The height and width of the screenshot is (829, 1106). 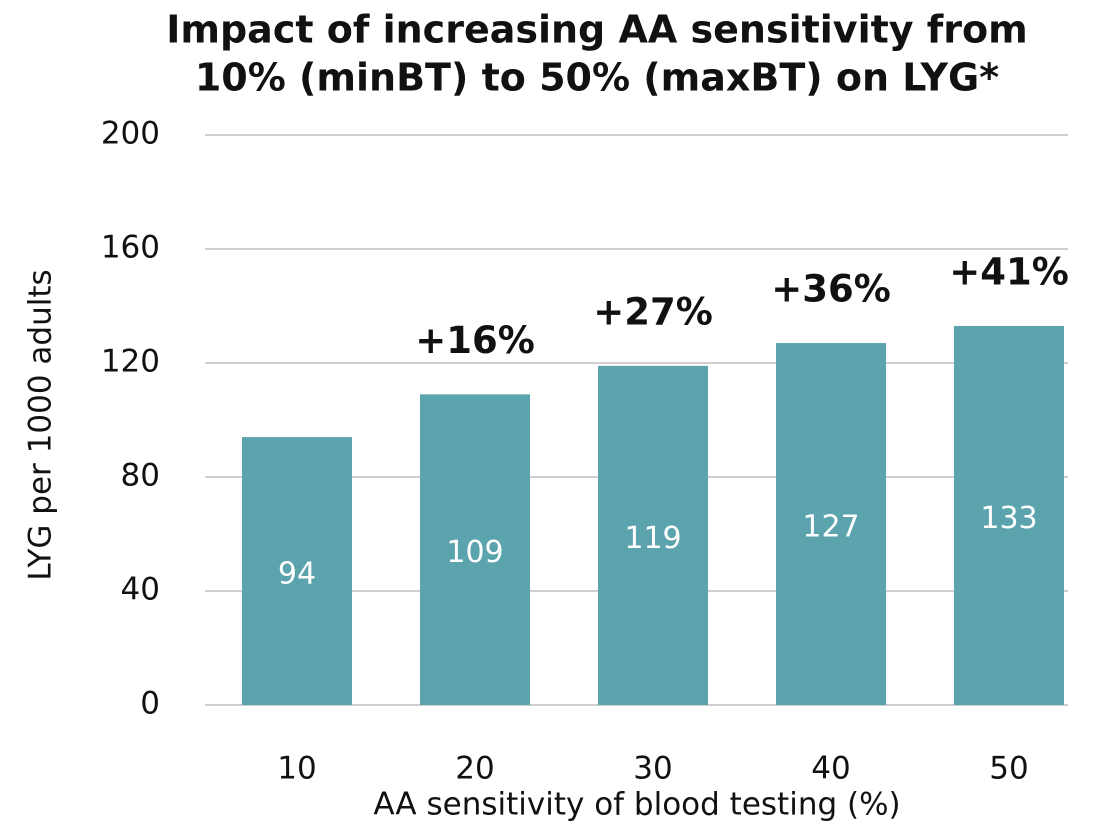 What do you see at coordinates (1008, 518) in the screenshot?
I see `data-label: 133` at bounding box center [1008, 518].